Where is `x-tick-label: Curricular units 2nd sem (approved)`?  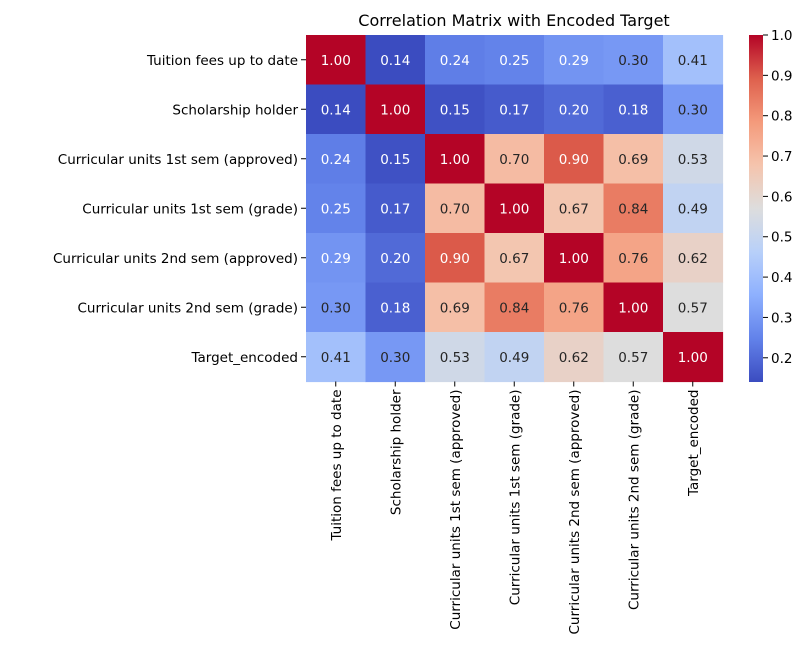
x-tick-label: Curricular units 2nd sem (approved) is located at coordinates (575, 512).